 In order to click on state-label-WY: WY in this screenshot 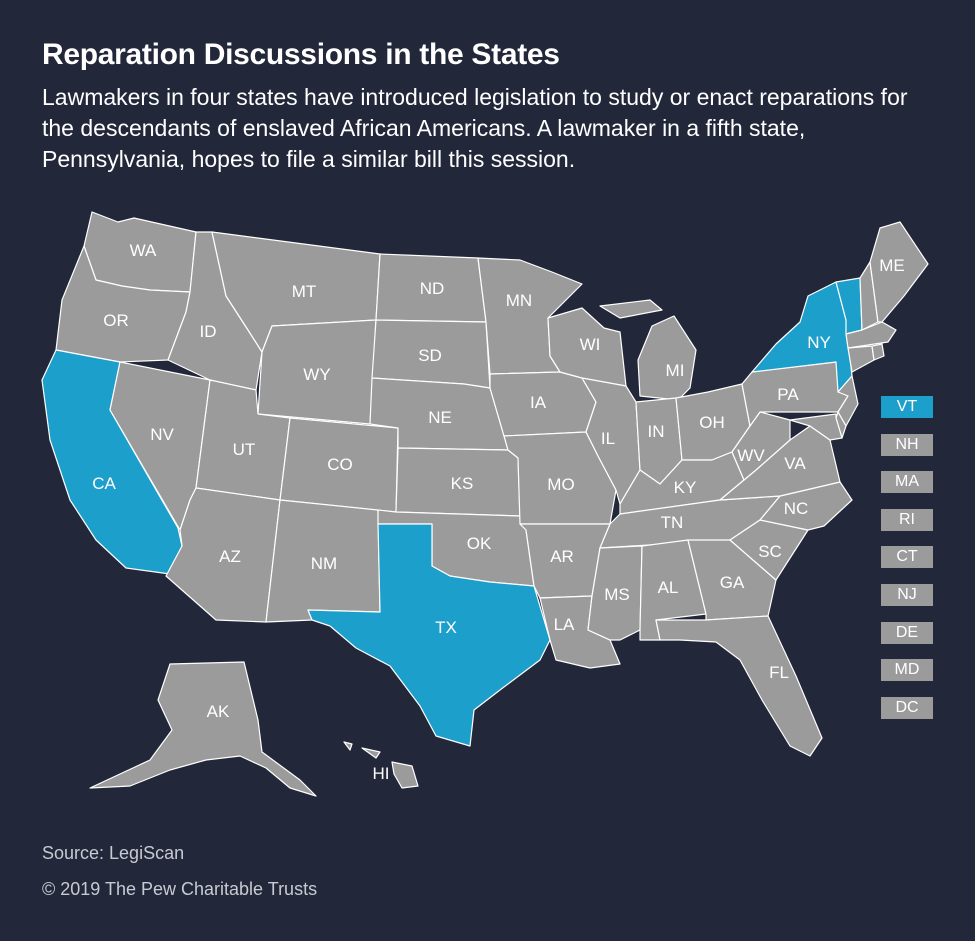, I will do `click(316, 374)`.